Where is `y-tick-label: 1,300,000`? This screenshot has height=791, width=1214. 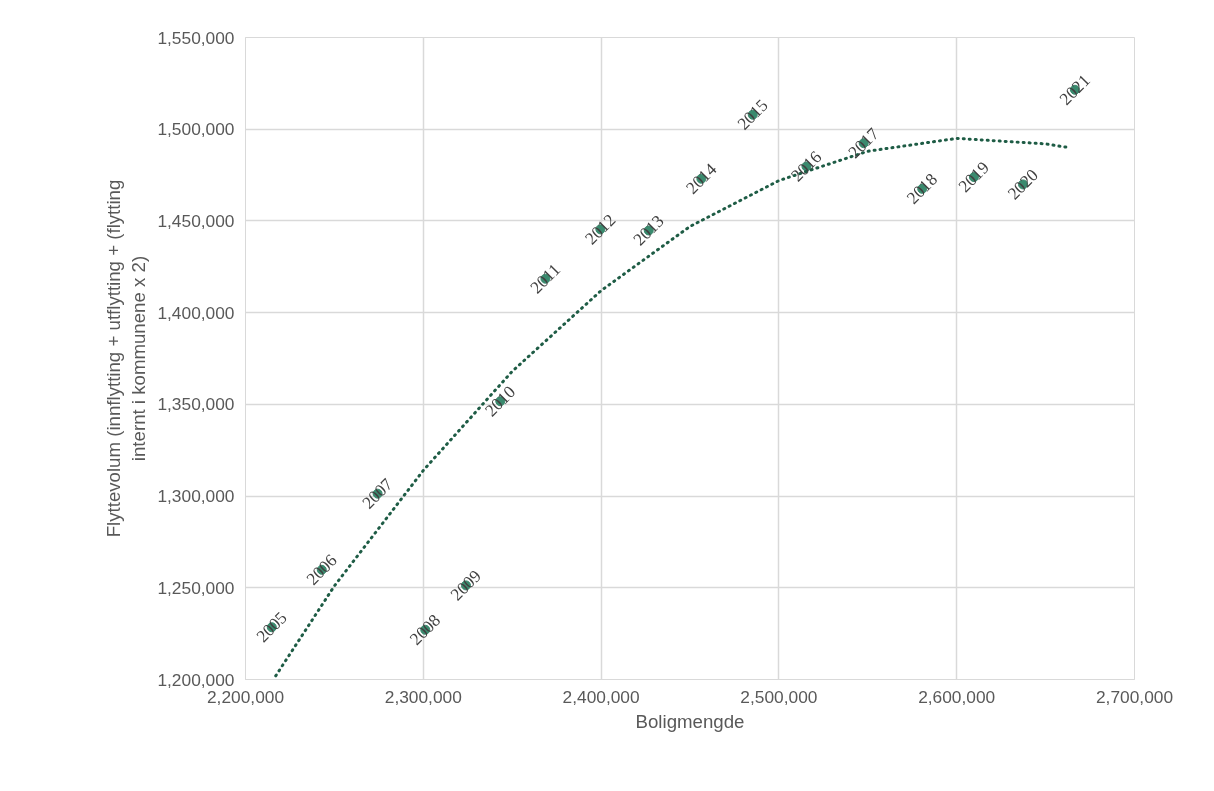
y-tick-label: 1,300,000 is located at coordinates (196, 496).